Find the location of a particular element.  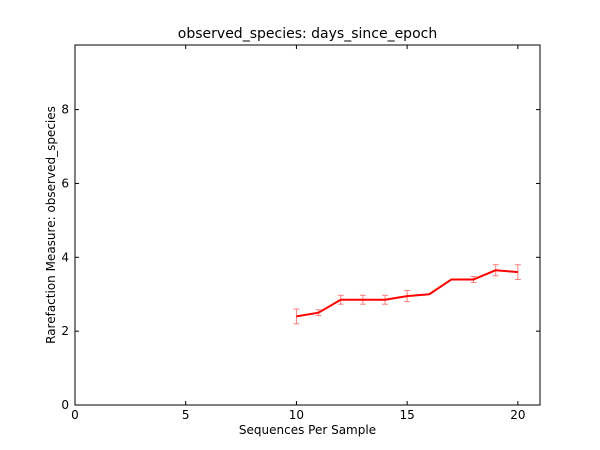

x-tick-labels: 0 5 10 15 20 is located at coordinates (298, 415).